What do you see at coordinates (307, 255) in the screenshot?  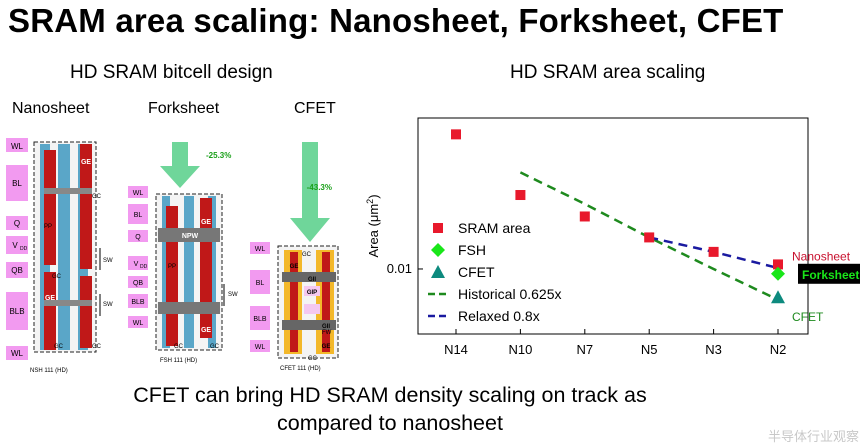 I see `cfet-marker-gc-top: GC` at bounding box center [307, 255].